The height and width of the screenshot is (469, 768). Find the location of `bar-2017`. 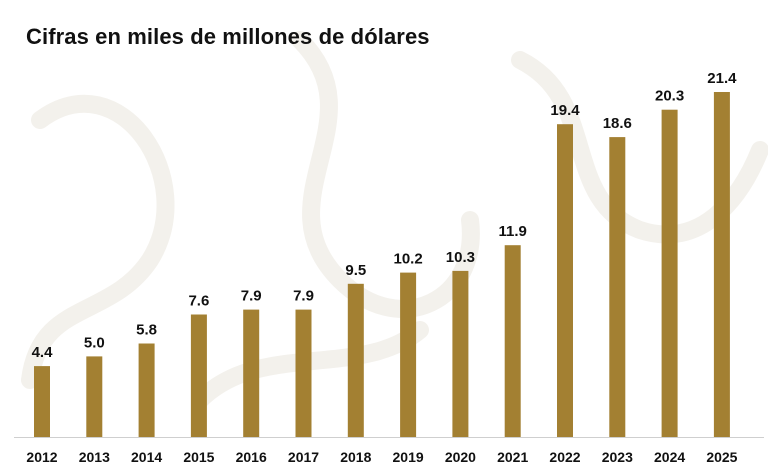

bar-2017 is located at coordinates (303, 373).